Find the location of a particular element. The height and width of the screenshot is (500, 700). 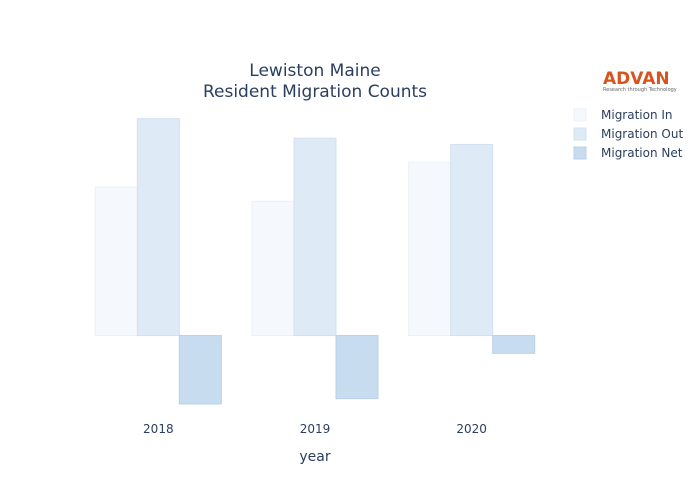

chart-title-line-1: Lewiston Maine is located at coordinates (314, 71).